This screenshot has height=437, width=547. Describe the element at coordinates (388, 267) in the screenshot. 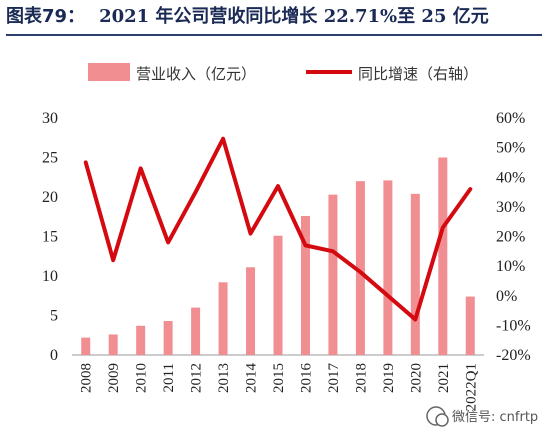

I see `bar-2019` at that location.